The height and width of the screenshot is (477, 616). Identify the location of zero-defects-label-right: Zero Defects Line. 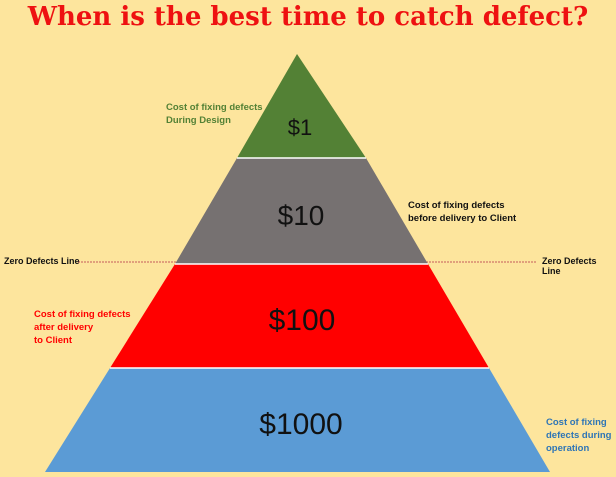
(569, 266).